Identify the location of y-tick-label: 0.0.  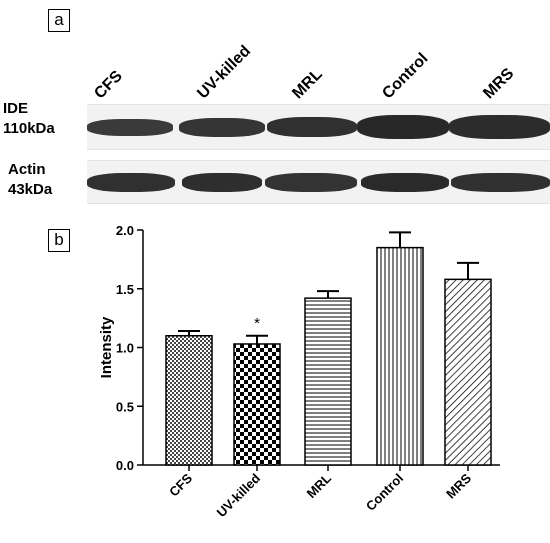
(125, 465).